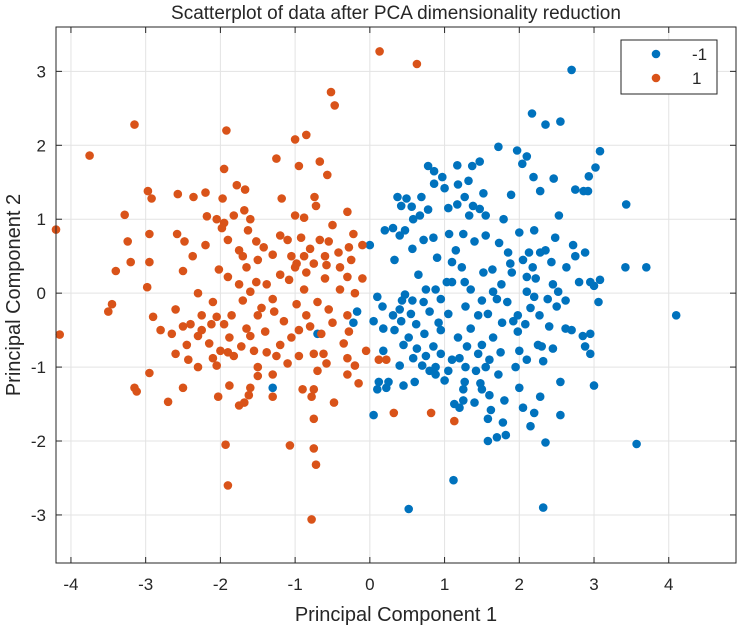  What do you see at coordinates (668, 584) in the screenshot?
I see `x-tick-label: 4` at bounding box center [668, 584].